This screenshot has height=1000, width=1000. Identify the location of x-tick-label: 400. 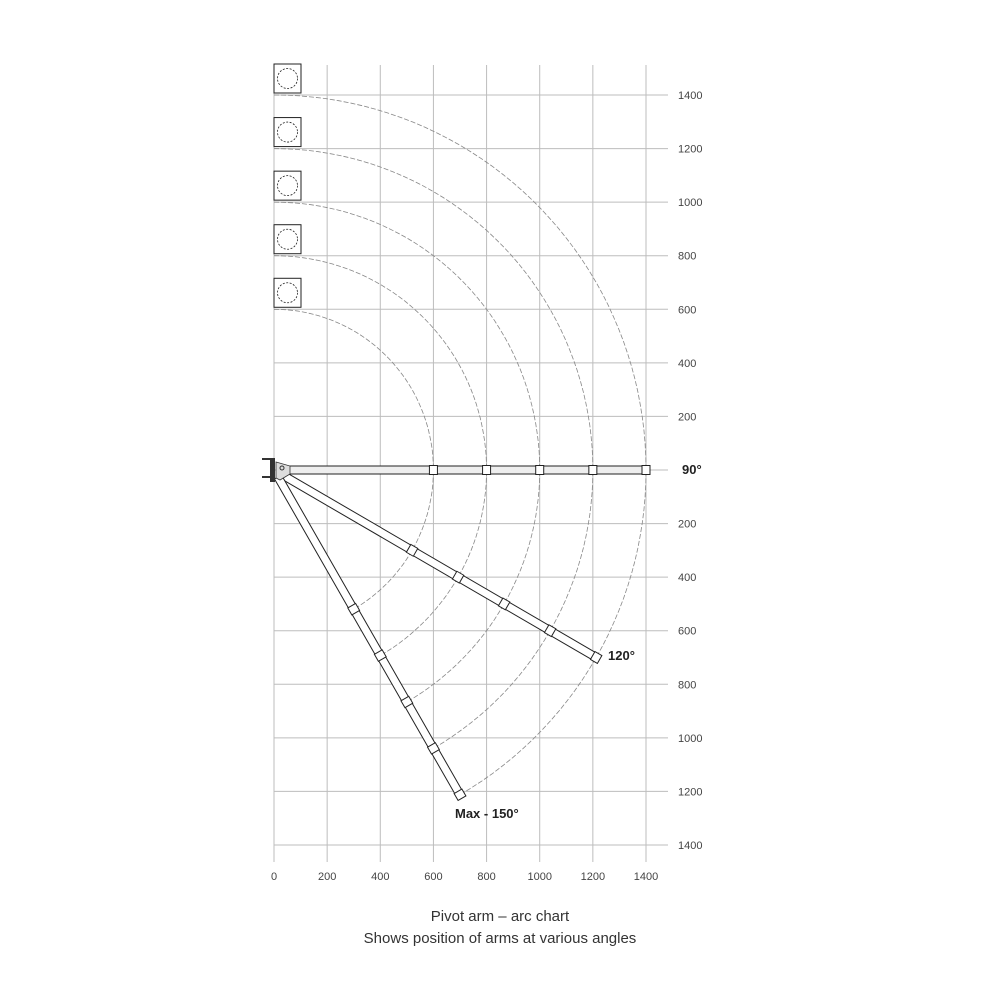
(380, 877).